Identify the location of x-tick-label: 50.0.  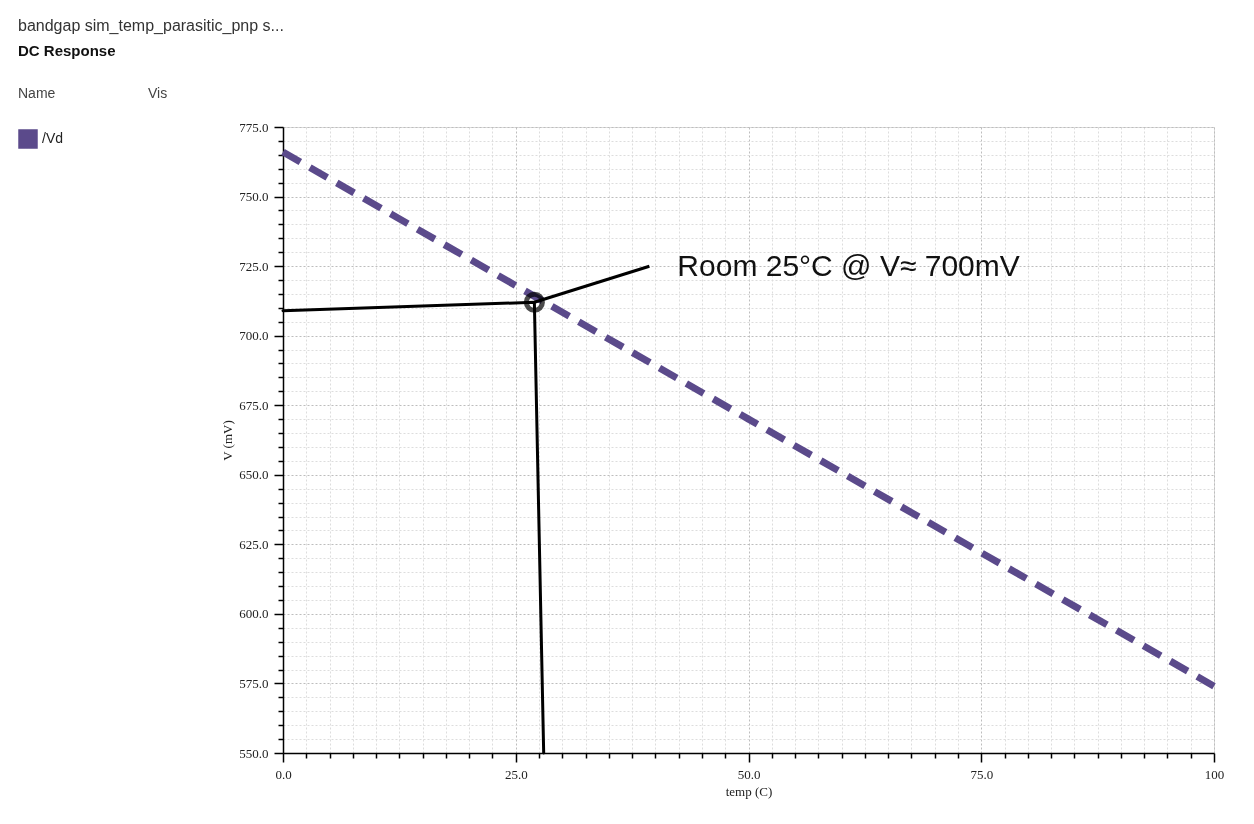
(749, 774).